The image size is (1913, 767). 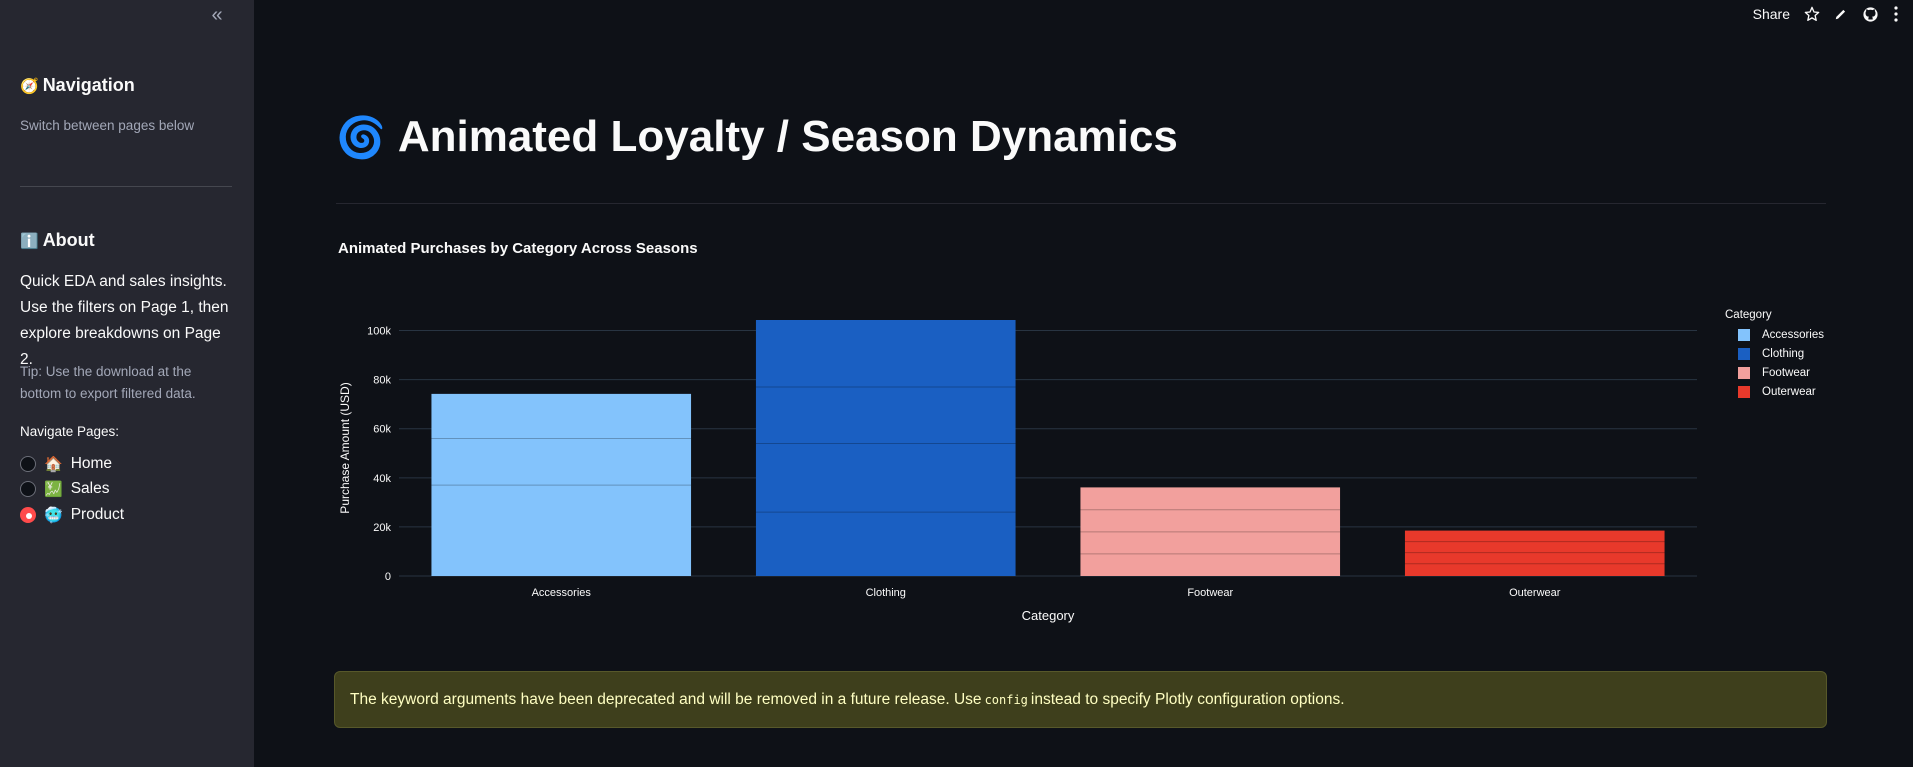 What do you see at coordinates (88, 85) in the screenshot?
I see `nav-heading-text: Navigation` at bounding box center [88, 85].